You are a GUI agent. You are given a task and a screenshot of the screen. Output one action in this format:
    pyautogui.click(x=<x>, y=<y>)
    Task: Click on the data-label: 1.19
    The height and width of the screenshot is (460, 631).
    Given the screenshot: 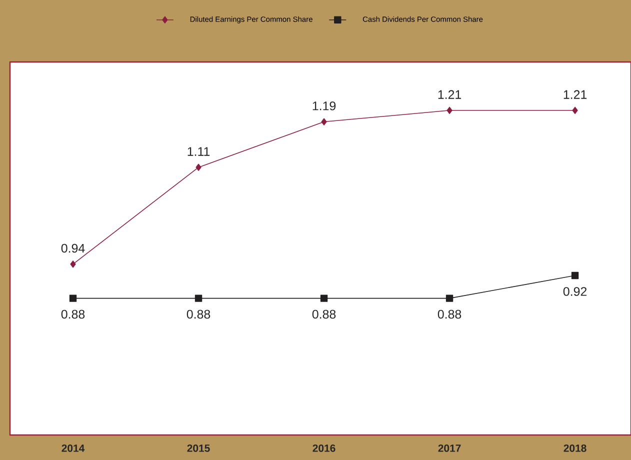 What is the action you would take?
    pyautogui.click(x=324, y=105)
    